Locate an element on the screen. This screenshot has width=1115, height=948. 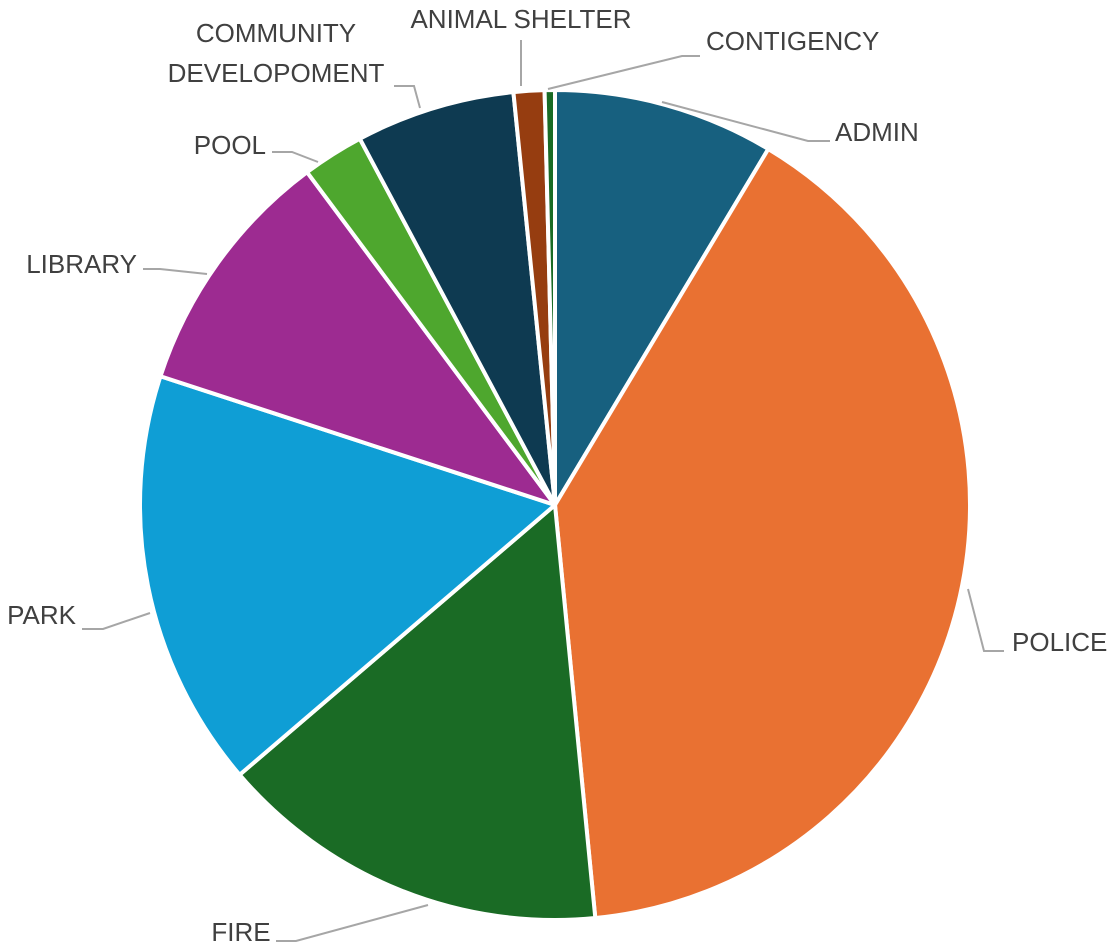
leader-line-community-developoment is located at coordinates (407, 97).